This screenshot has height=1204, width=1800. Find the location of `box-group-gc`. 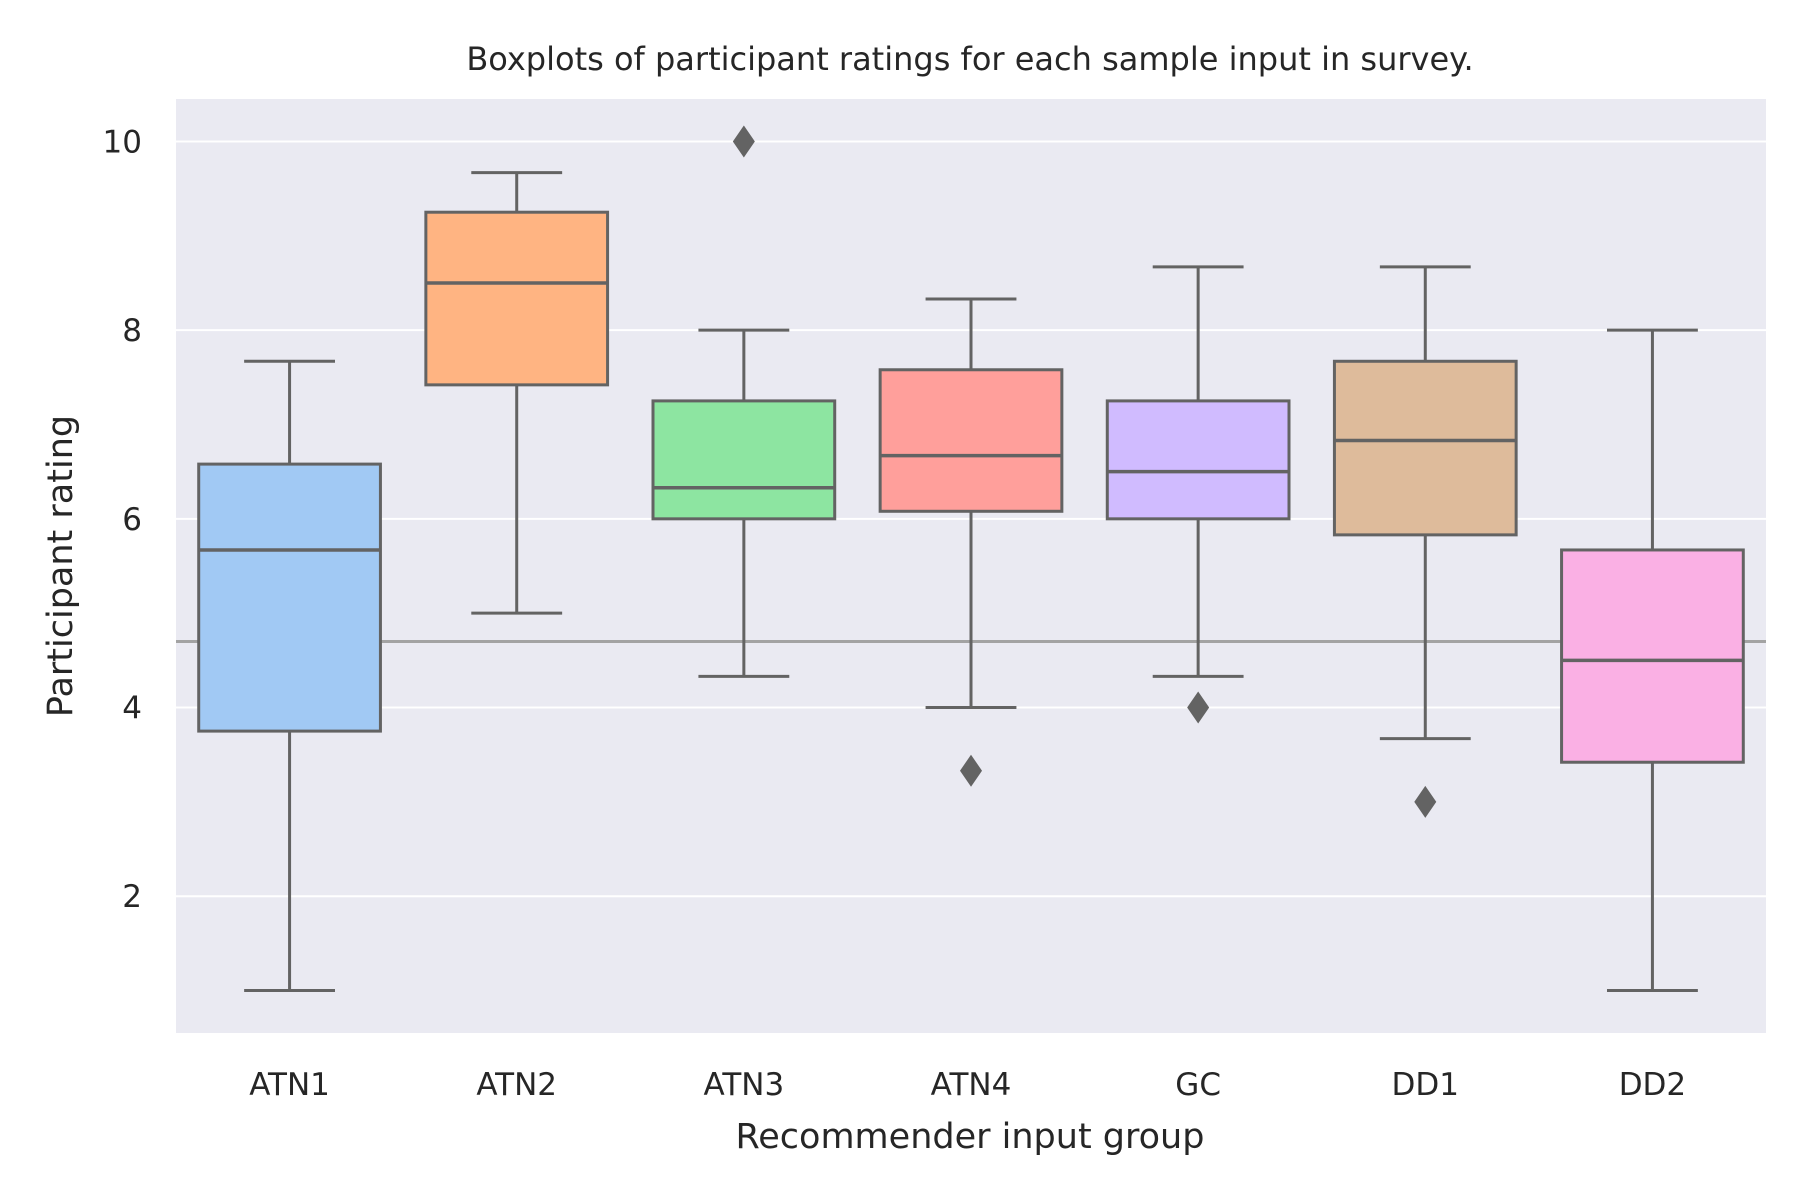

box-group-gc is located at coordinates (1198, 494).